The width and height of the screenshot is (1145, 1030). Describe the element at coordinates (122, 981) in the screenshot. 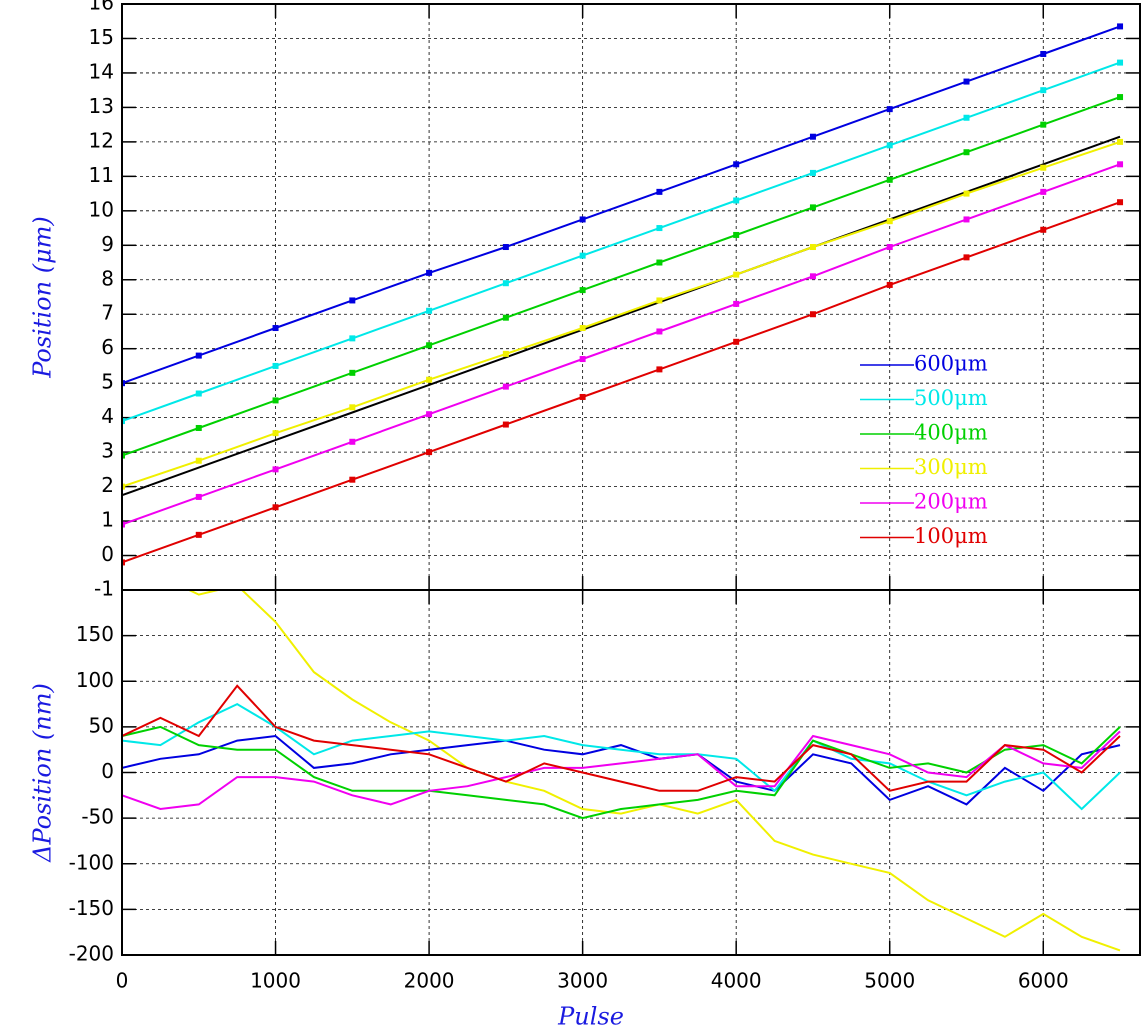

I see `x-tick-label: 0` at that location.